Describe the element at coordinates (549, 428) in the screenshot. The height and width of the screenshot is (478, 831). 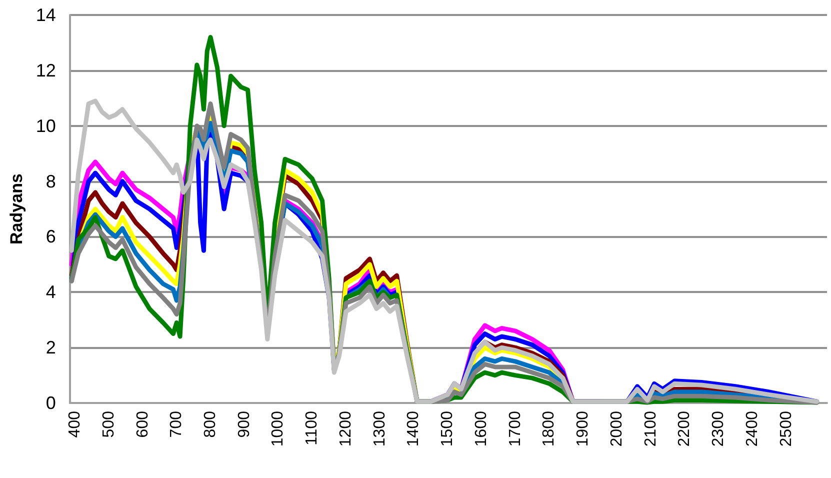
I see `x-tick-label: 1800` at that location.